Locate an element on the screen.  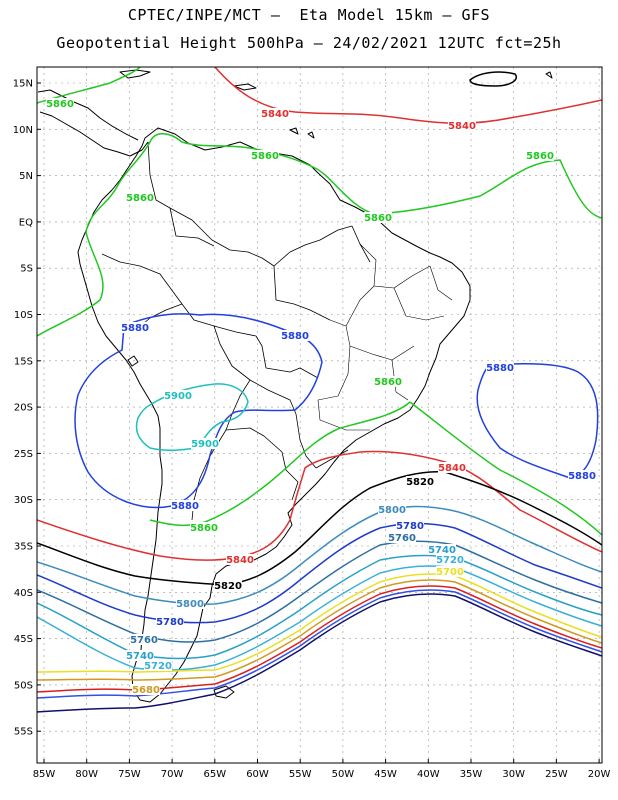
lon-tick-label: 55W is located at coordinates (300, 774).